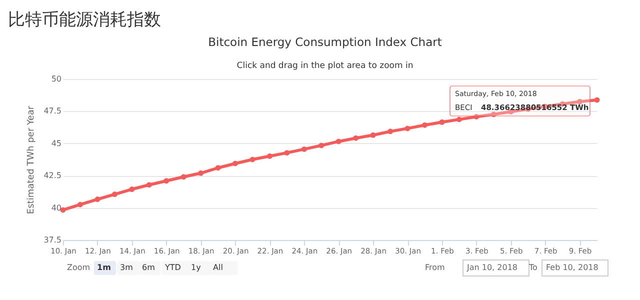  Describe the element at coordinates (53, 240) in the screenshot. I see `y-tick-label: 37.5` at that location.